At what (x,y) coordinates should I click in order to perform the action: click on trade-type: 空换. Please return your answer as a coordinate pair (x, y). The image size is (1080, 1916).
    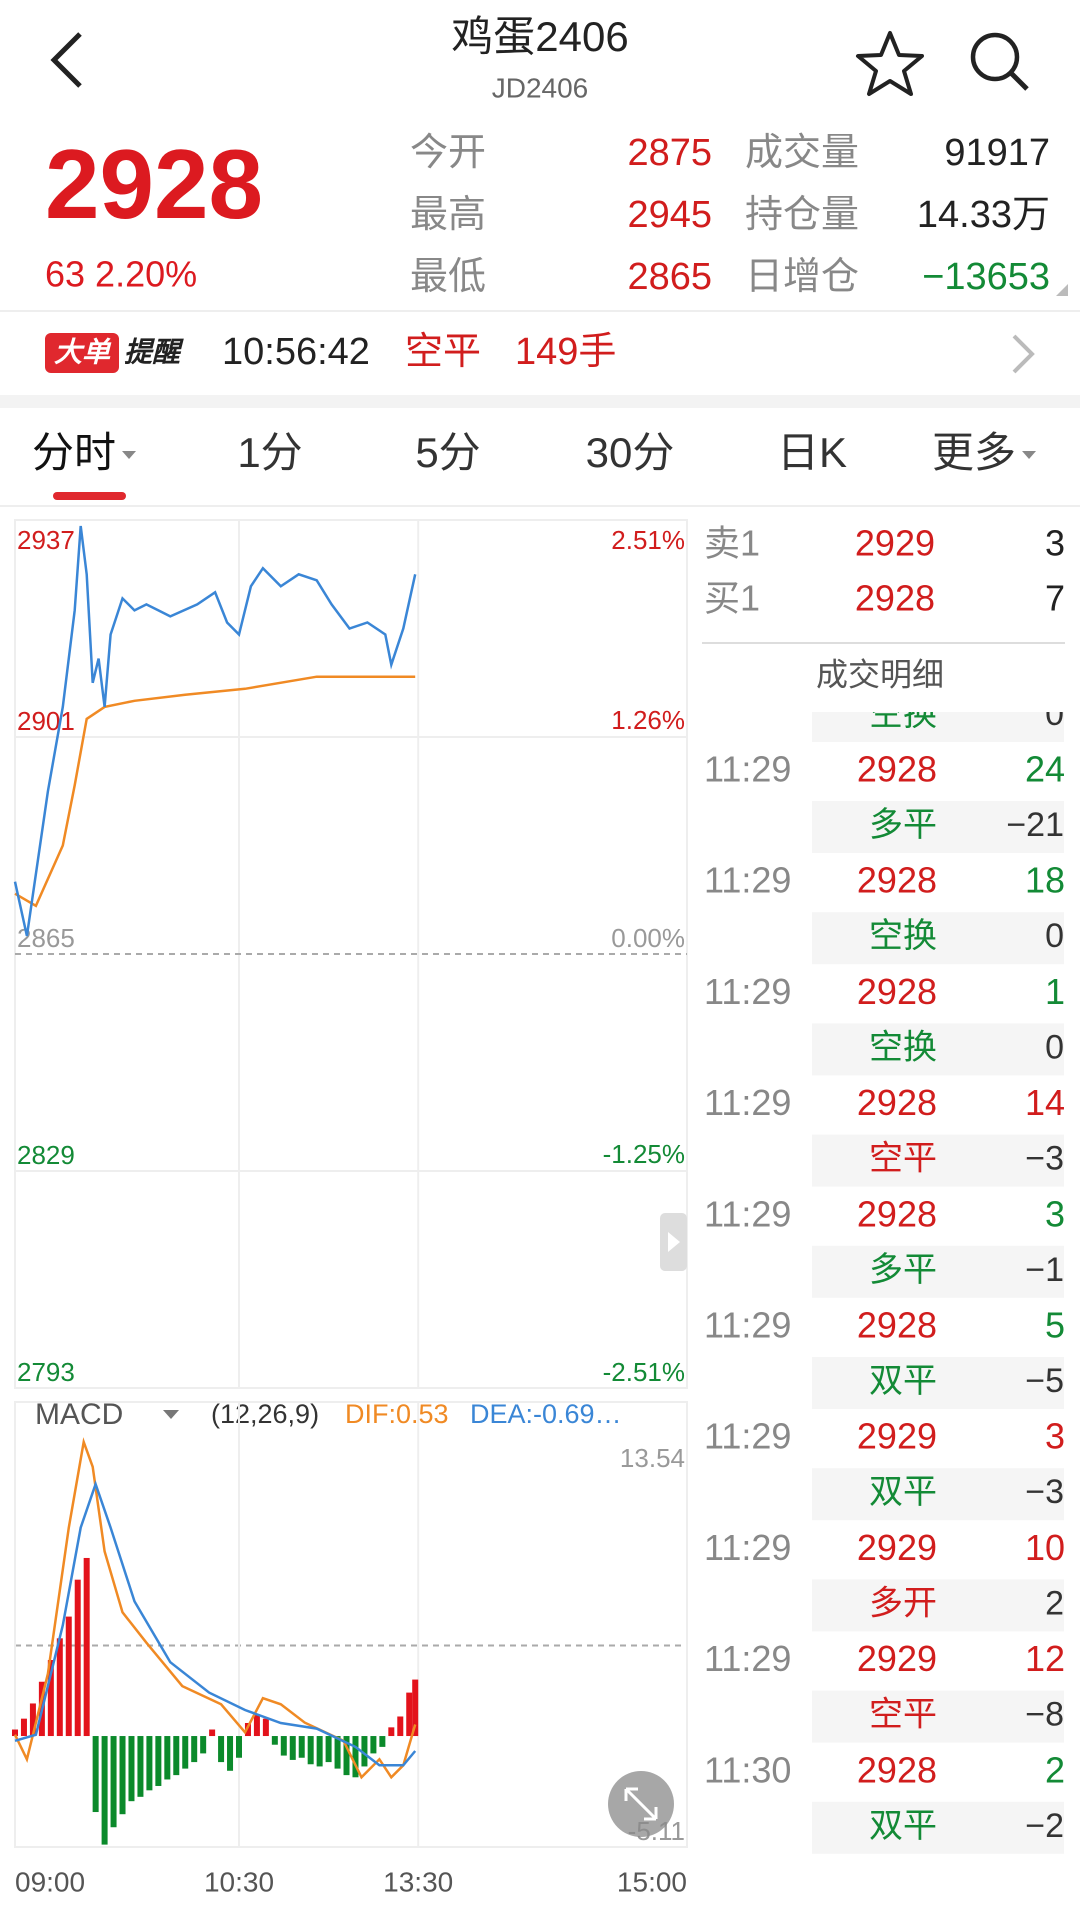
    Looking at the image, I should click on (903, 936).